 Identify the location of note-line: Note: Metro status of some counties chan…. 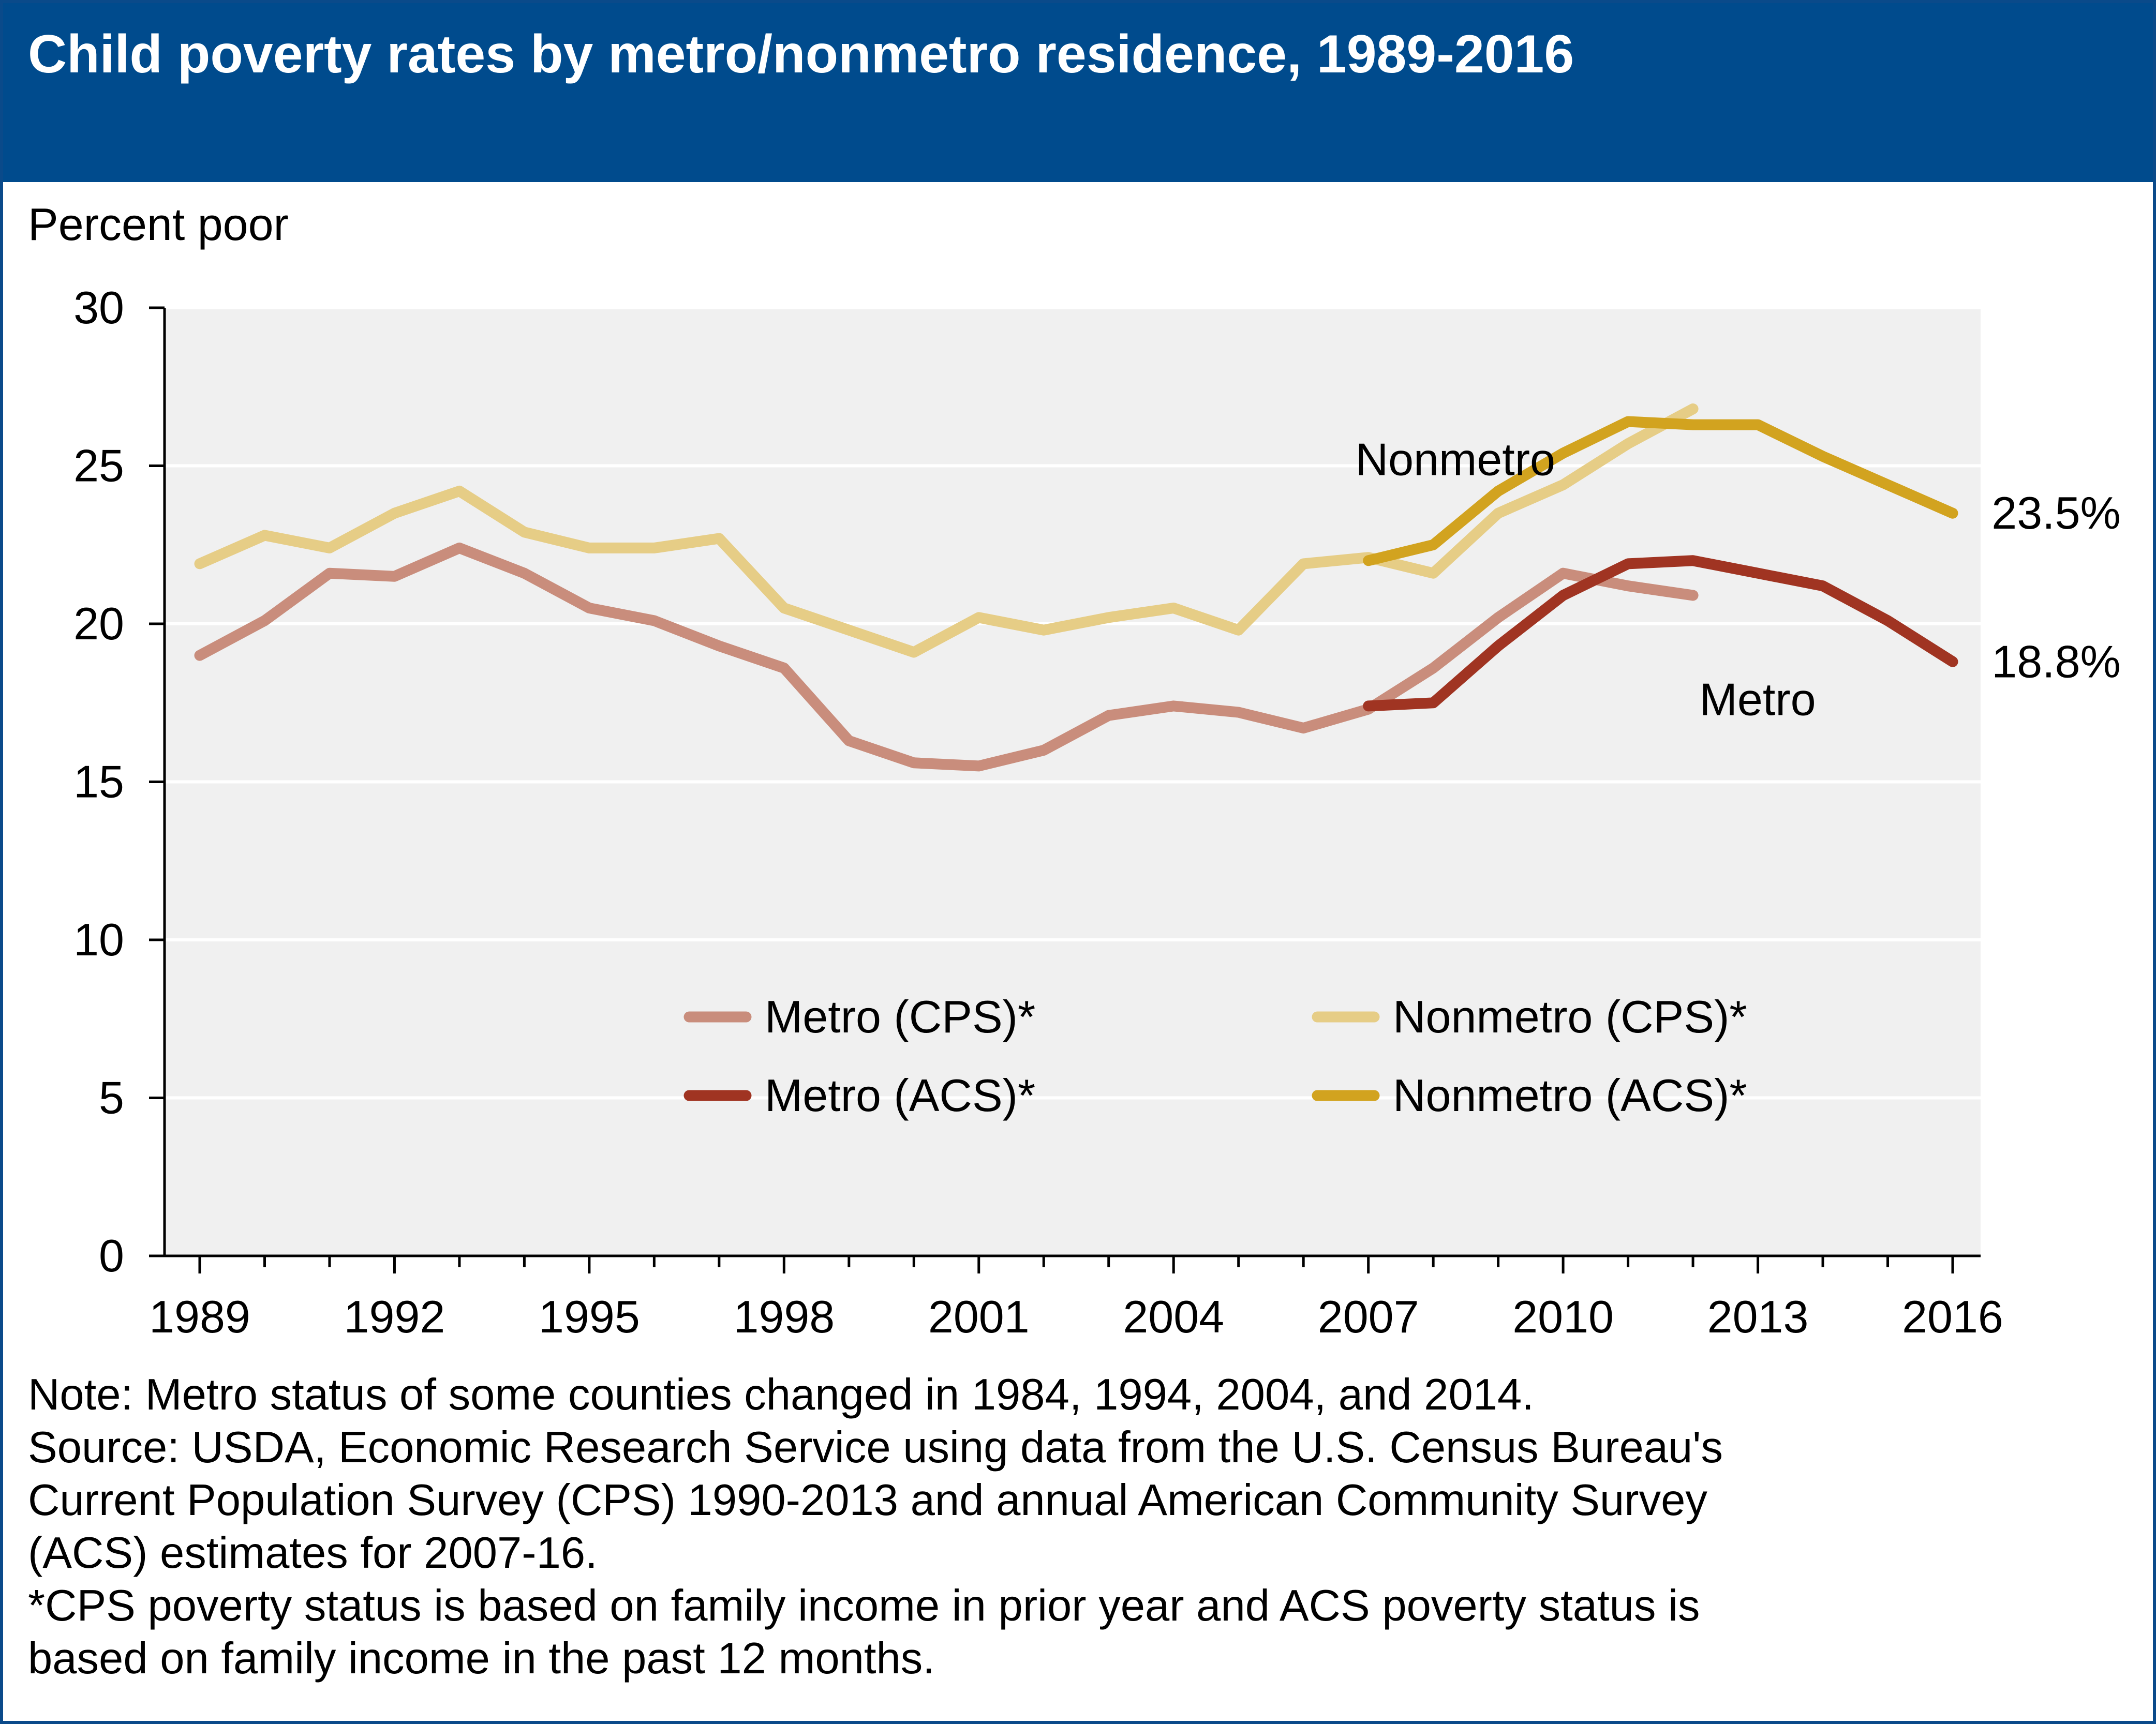
(781, 1394).